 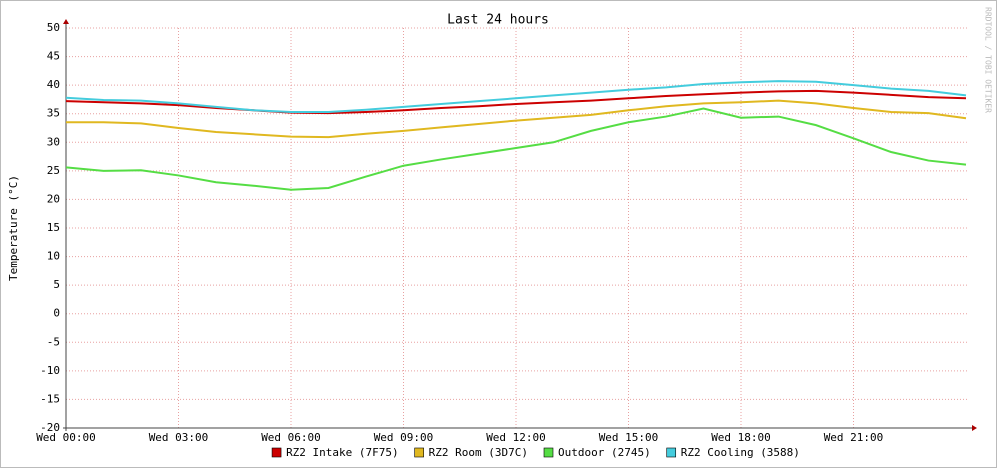 What do you see at coordinates (179, 437) in the screenshot?
I see `x-tick-label: Wed 03:00` at bounding box center [179, 437].